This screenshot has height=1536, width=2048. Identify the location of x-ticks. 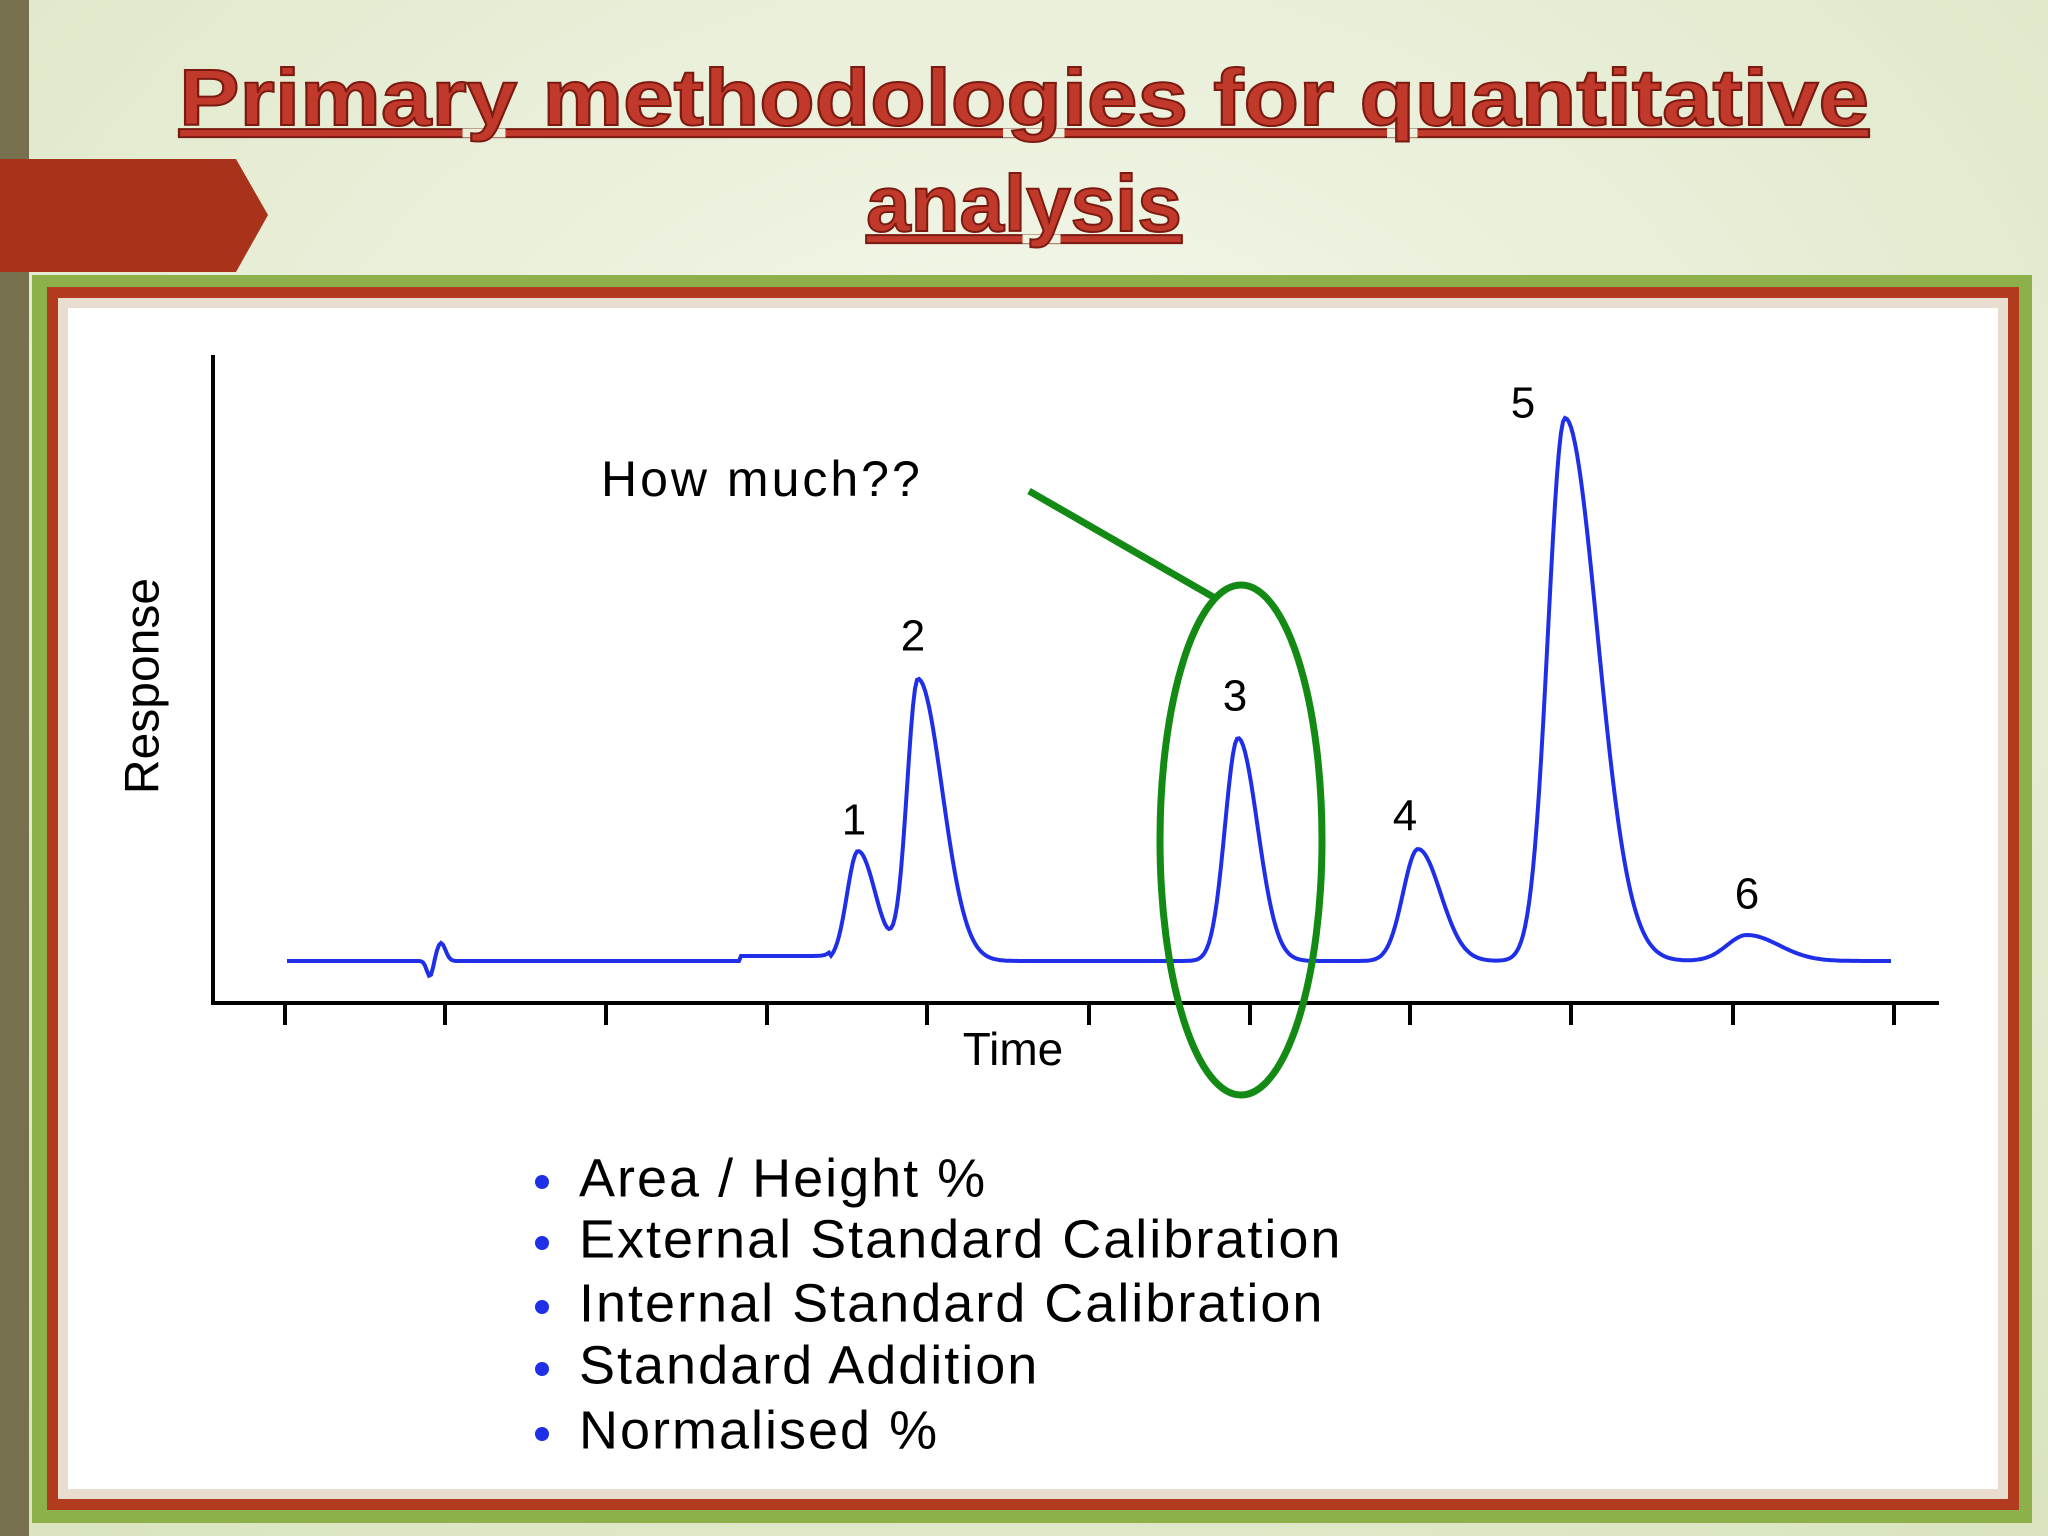
(1089, 1014).